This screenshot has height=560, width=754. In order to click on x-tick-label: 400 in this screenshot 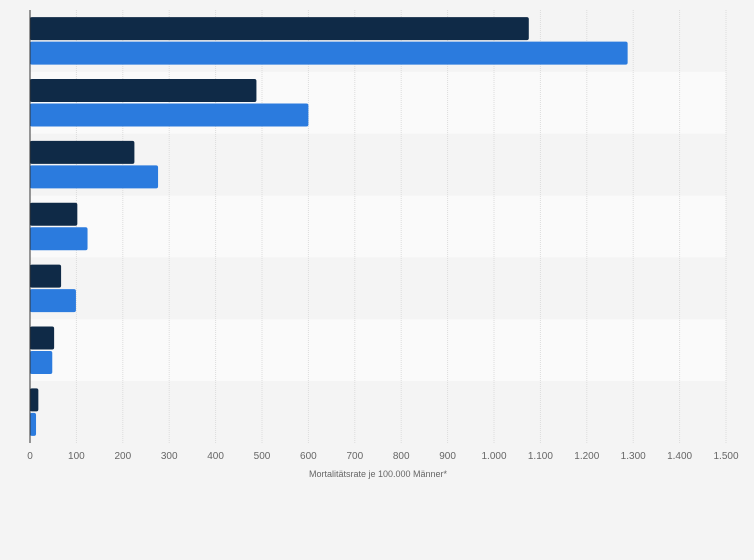, I will do `click(215, 456)`.